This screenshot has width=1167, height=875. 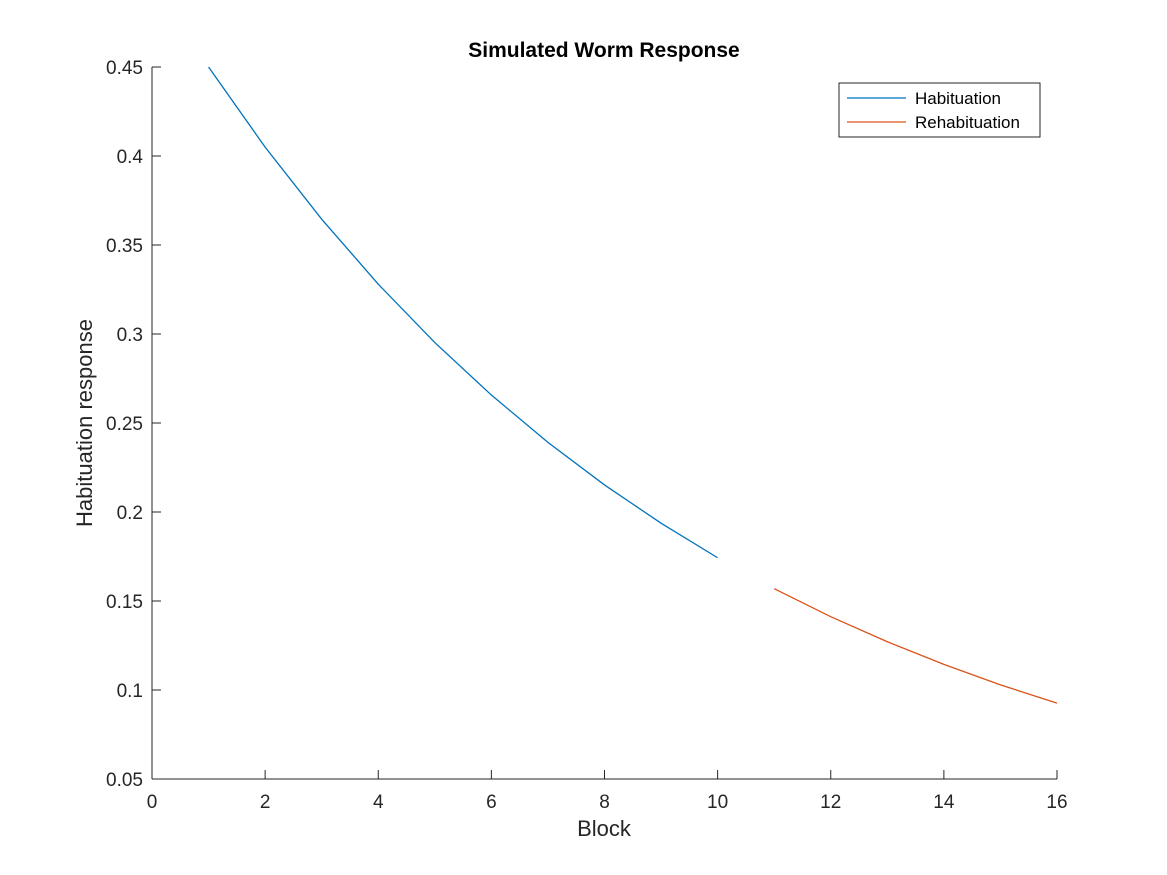 I want to click on y-tick-label: 0.4, so click(x=130, y=157).